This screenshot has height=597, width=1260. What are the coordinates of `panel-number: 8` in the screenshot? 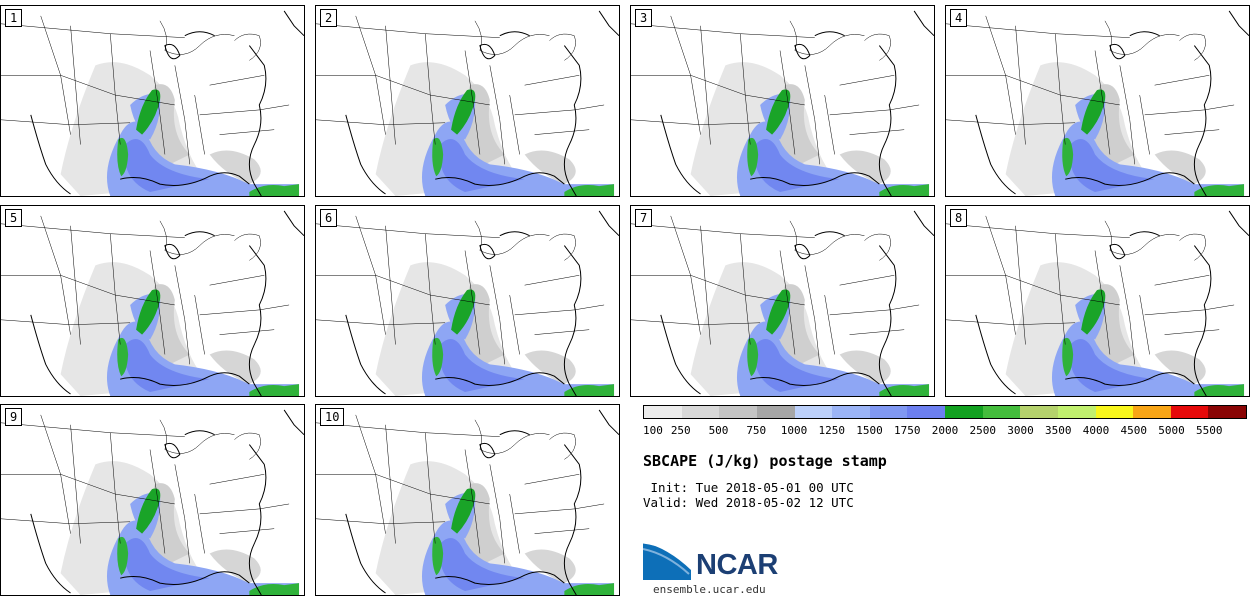 It's located at (959, 218).